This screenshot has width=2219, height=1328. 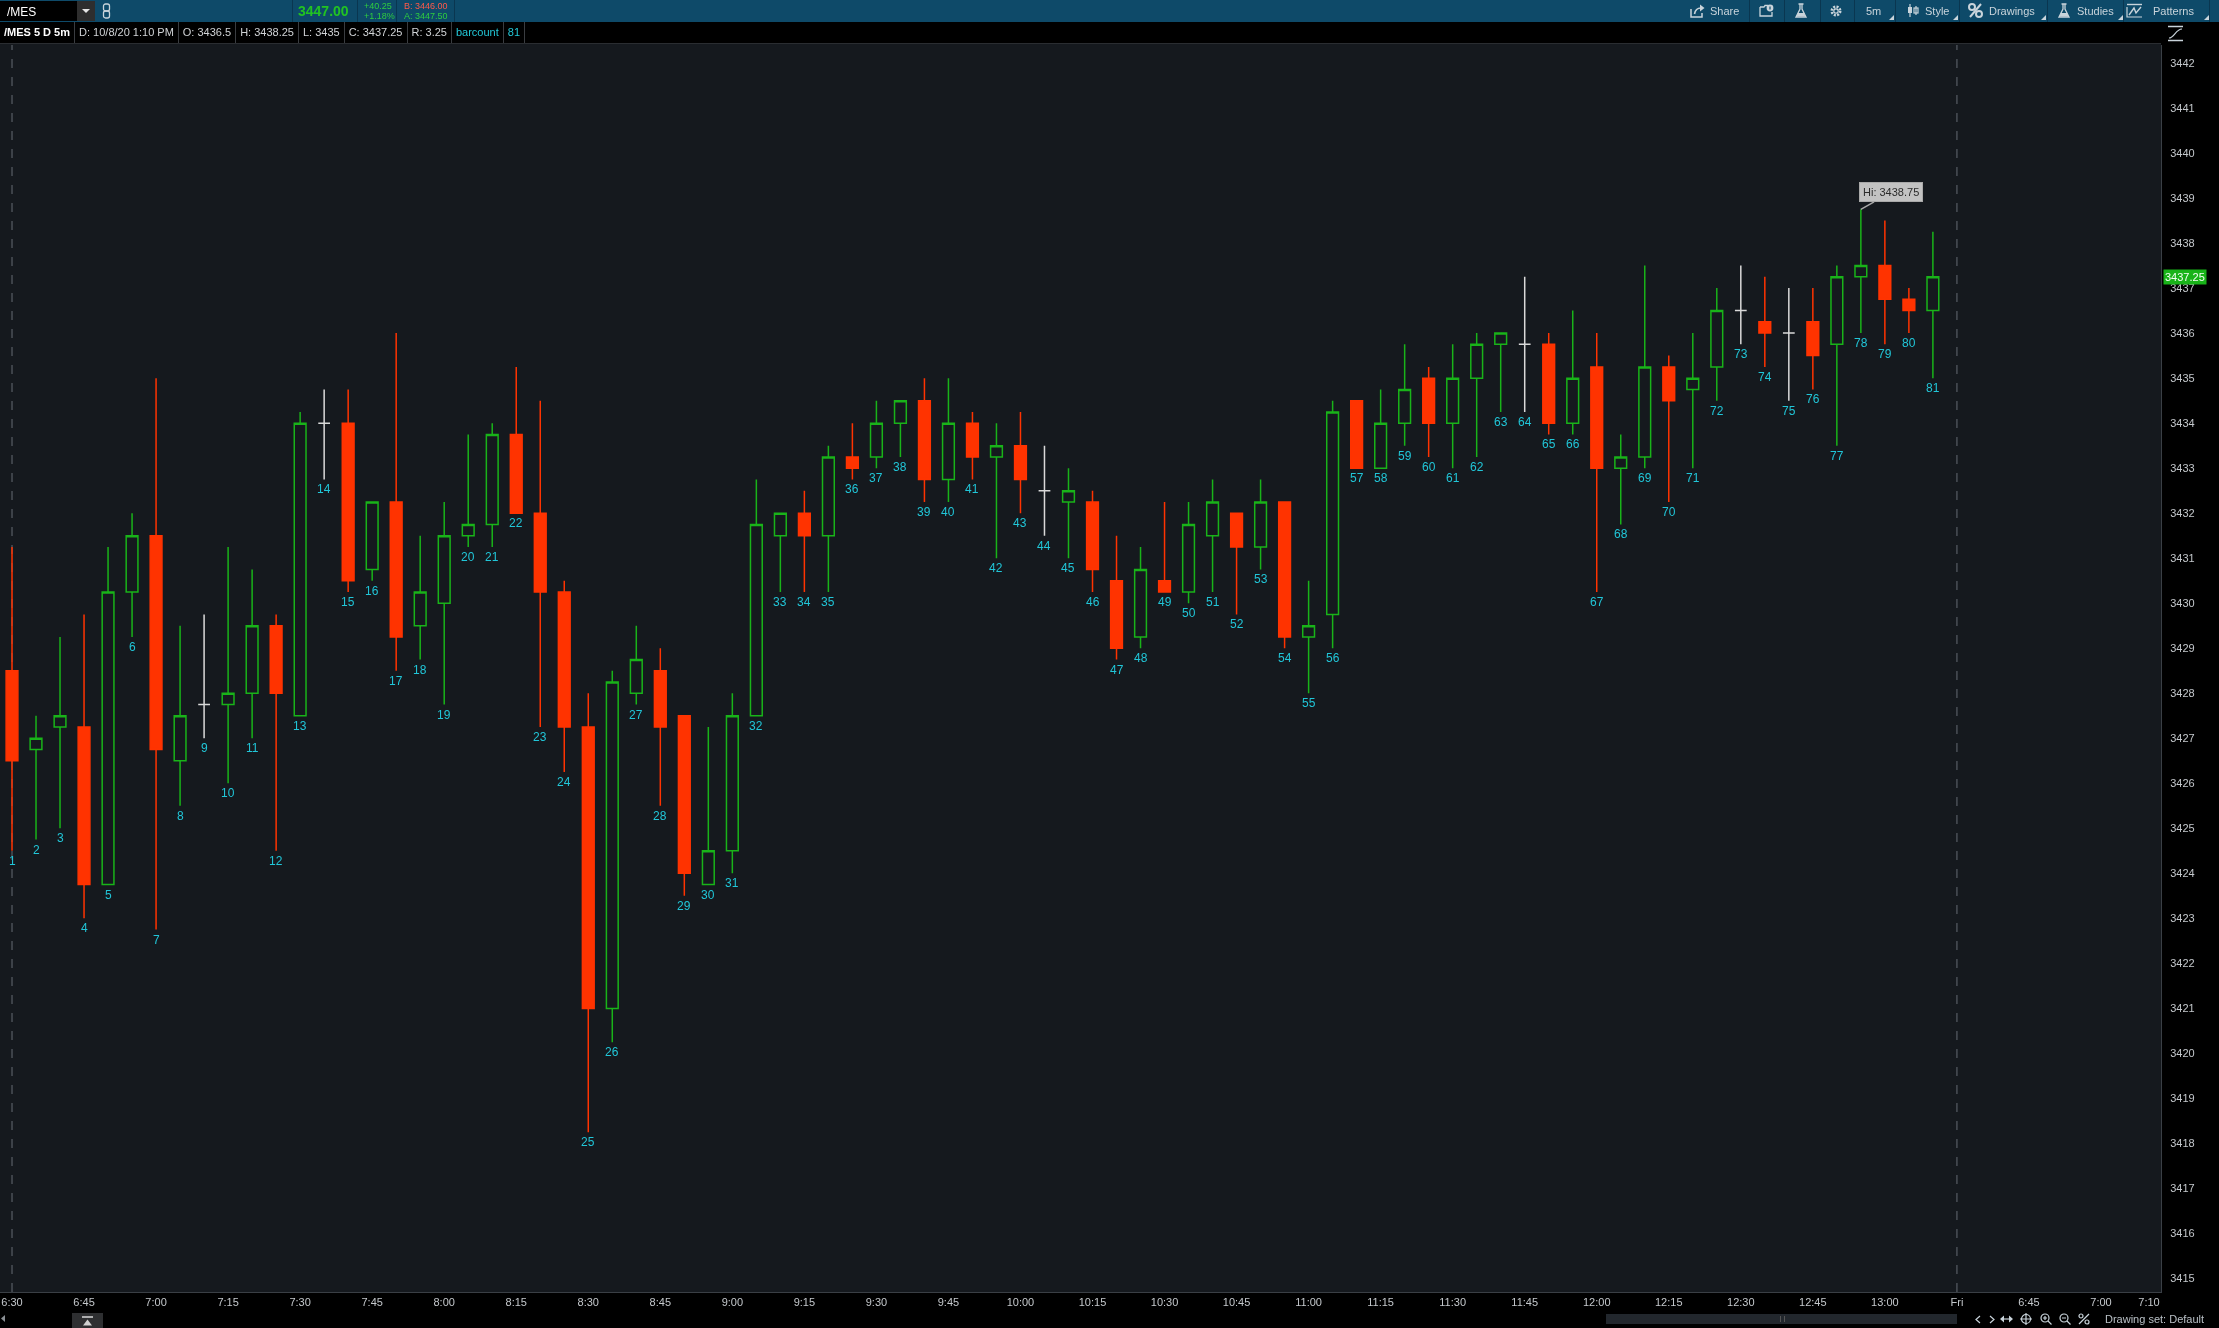 I want to click on x-tick-label: 10:15, so click(x=1092, y=1302).